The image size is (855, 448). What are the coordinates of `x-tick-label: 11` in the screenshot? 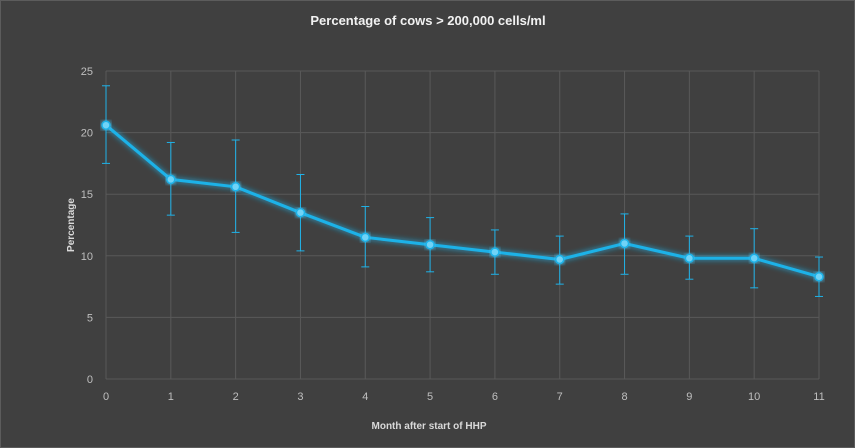 It's located at (818, 397).